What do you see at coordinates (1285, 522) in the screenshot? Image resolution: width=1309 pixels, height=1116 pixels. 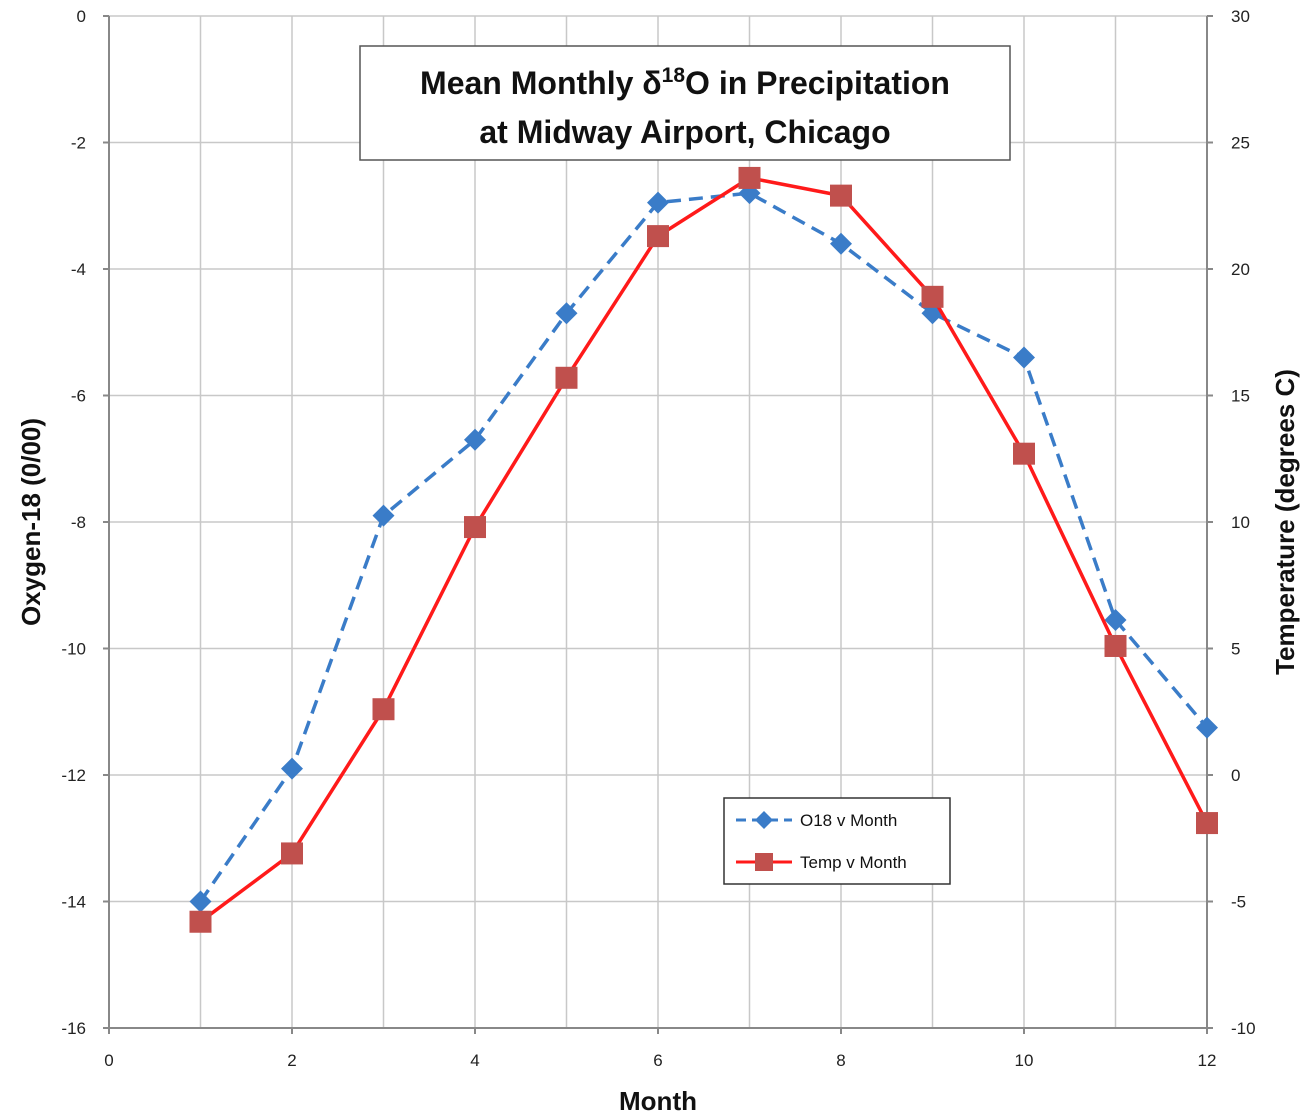 I see `y-axis-right-title: Temperature (degrees C)` at bounding box center [1285, 522].